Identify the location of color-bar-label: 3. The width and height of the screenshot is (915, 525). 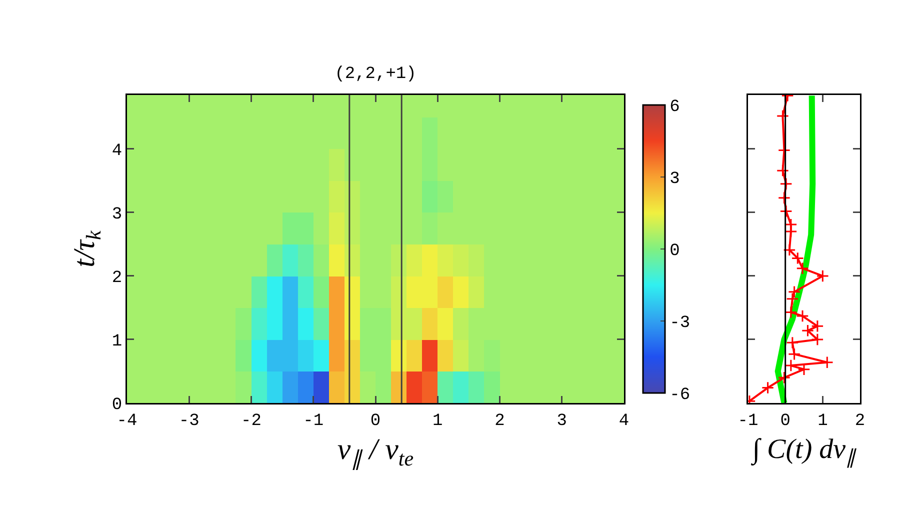
(675, 179).